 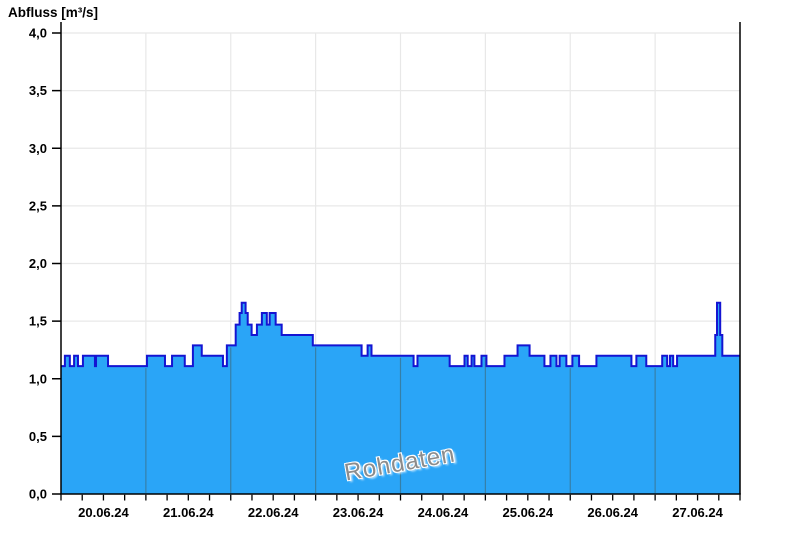 I want to click on x-tick-label: 20.06.24, so click(x=103, y=512).